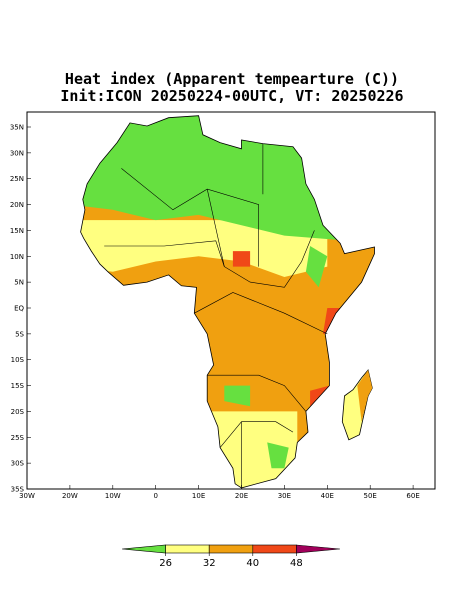 The image size is (463, 600). I want to click on lon-label: 10W, so click(113, 496).